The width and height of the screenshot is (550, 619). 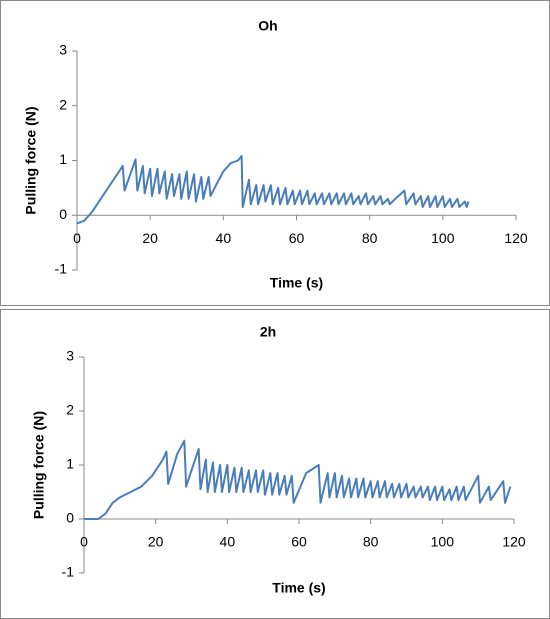 I want to click on chart-title: 2h, so click(x=268, y=332).